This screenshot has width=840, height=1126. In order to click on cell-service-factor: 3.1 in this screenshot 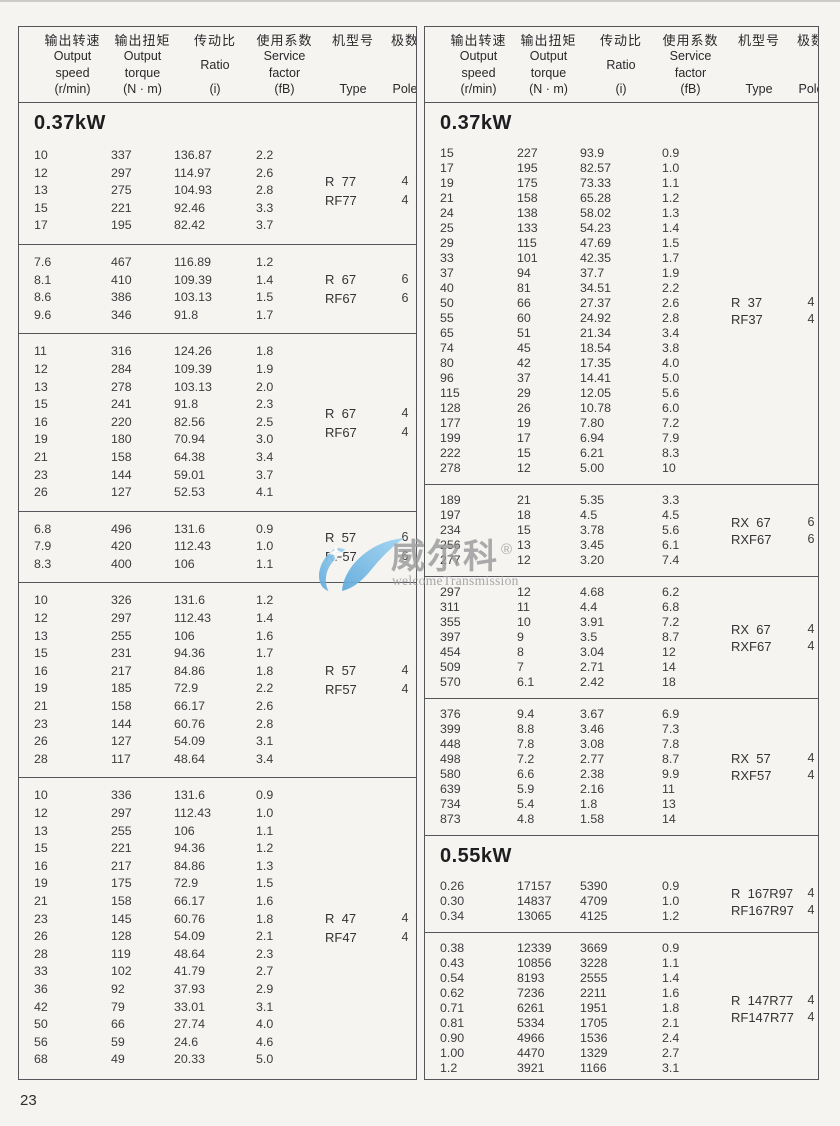, I will do `click(265, 1006)`.